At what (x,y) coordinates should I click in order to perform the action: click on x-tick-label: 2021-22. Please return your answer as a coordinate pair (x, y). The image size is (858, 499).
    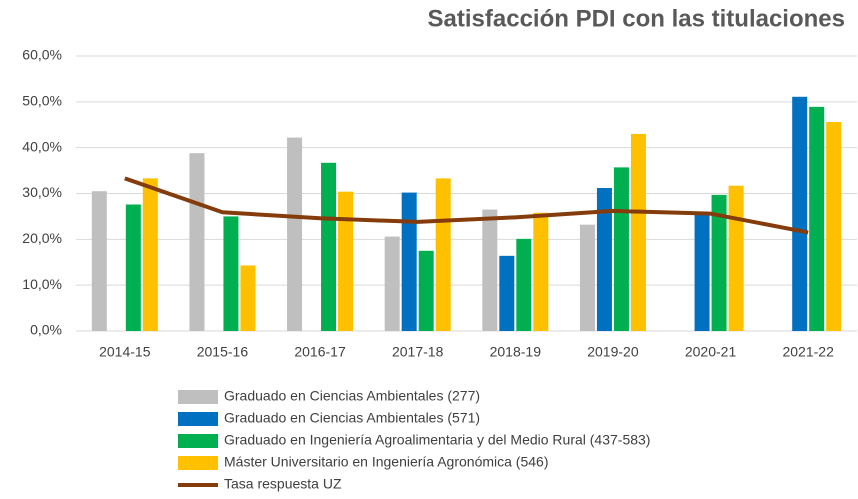
    Looking at the image, I should click on (808, 352).